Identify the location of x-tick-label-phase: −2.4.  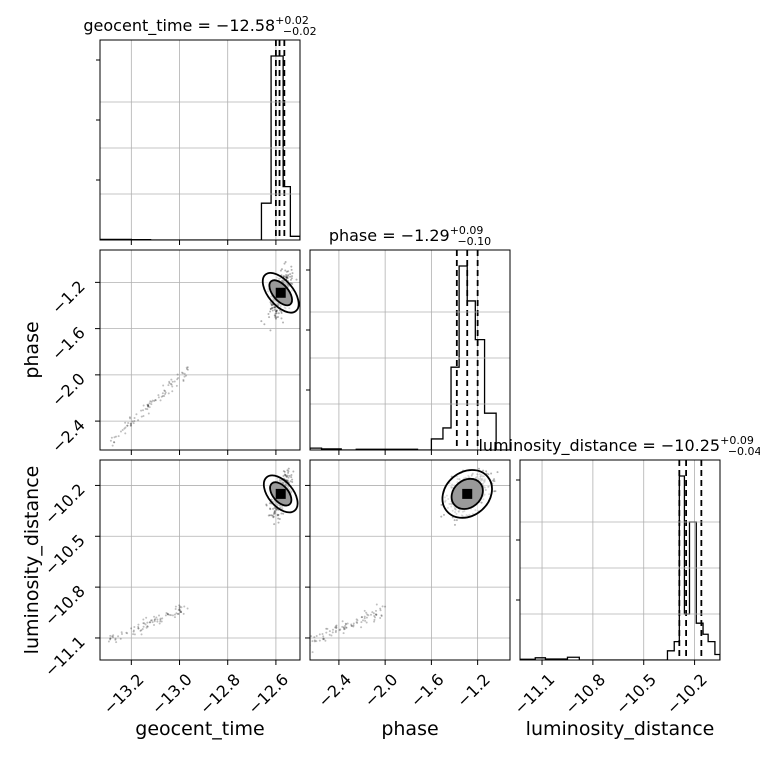
(334, 690).